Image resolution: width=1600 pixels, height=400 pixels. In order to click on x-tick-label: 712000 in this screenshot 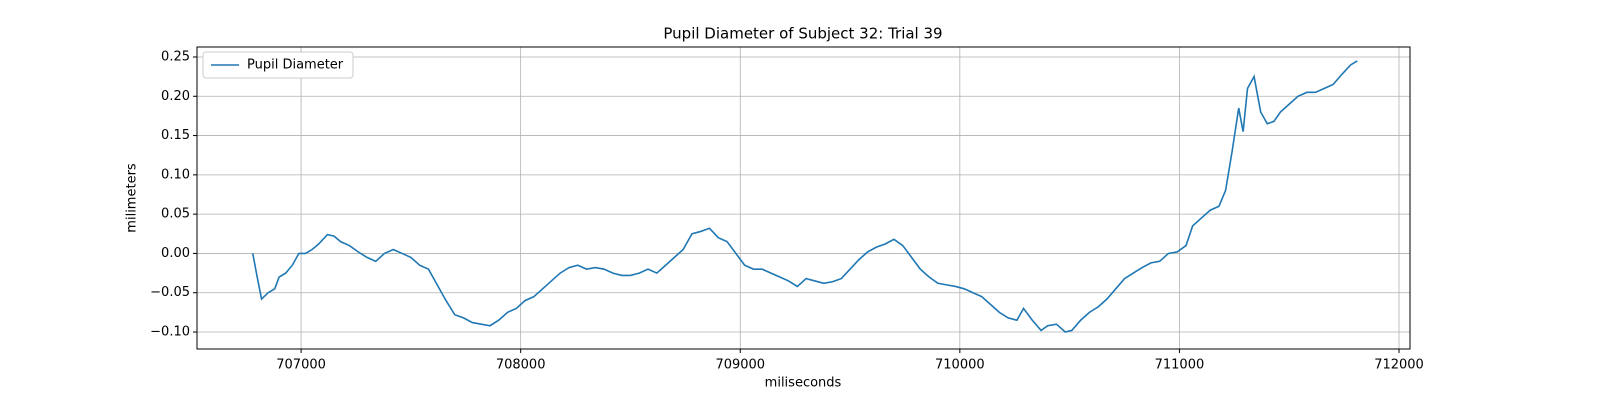, I will do `click(1399, 365)`.